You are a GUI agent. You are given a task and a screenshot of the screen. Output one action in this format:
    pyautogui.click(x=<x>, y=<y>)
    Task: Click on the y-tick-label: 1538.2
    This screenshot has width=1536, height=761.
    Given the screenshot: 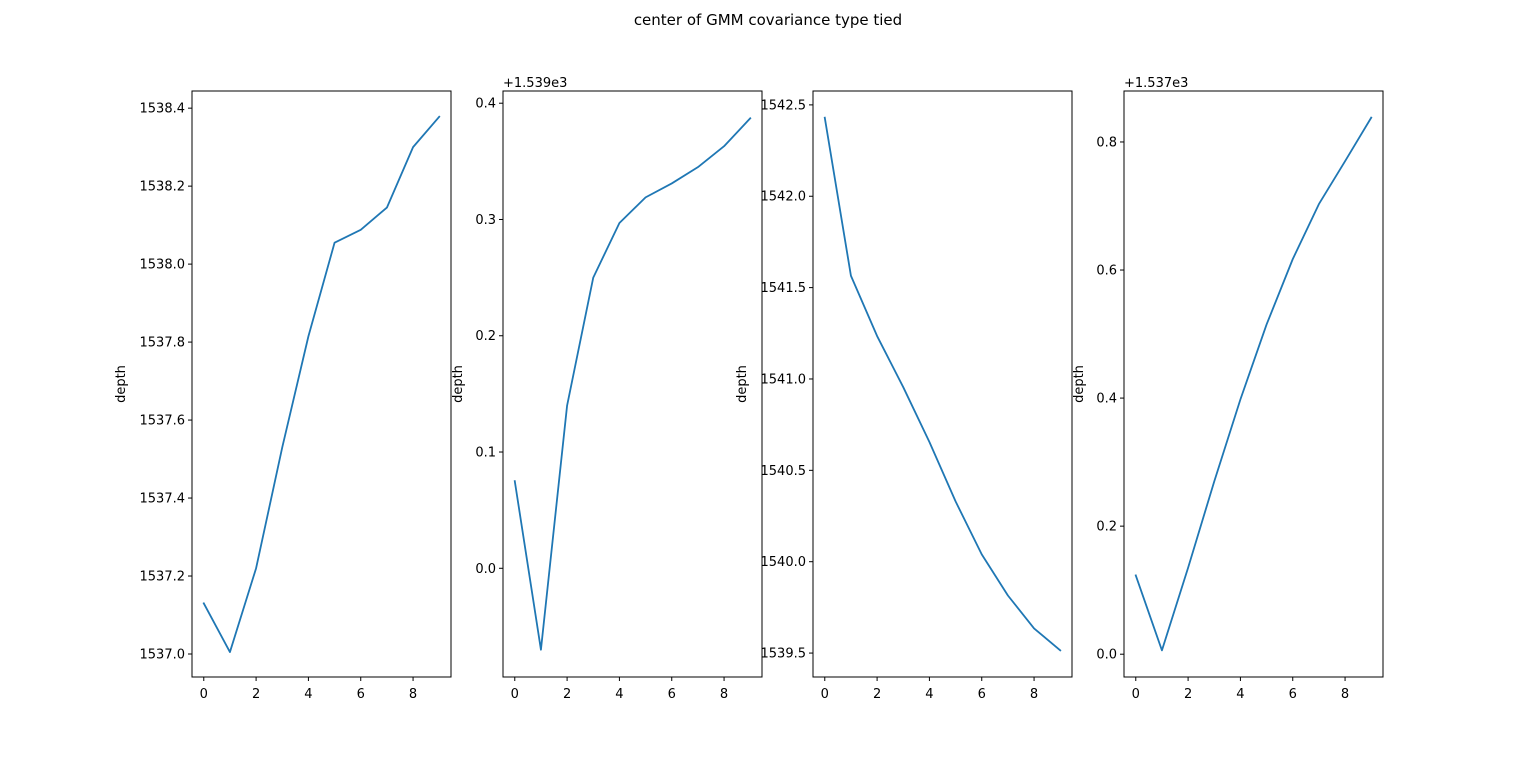 What is the action you would take?
    pyautogui.click(x=163, y=187)
    